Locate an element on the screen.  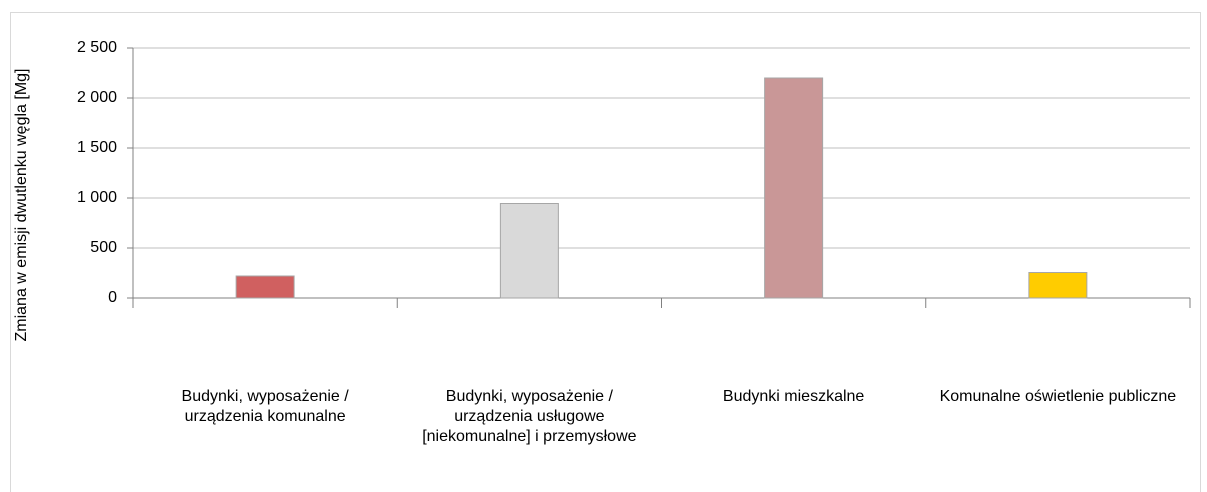
y-tick-label: 2 000 is located at coordinates (97, 97).